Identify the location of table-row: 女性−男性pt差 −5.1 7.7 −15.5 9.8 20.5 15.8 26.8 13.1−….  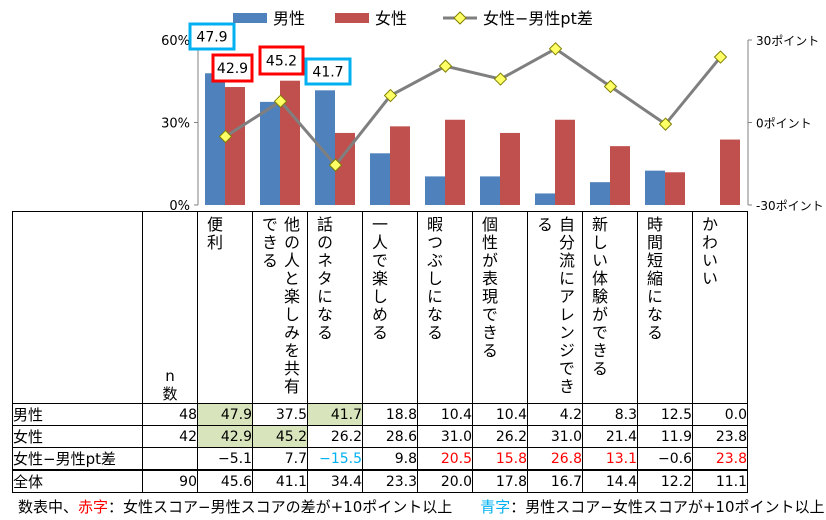
(380, 459).